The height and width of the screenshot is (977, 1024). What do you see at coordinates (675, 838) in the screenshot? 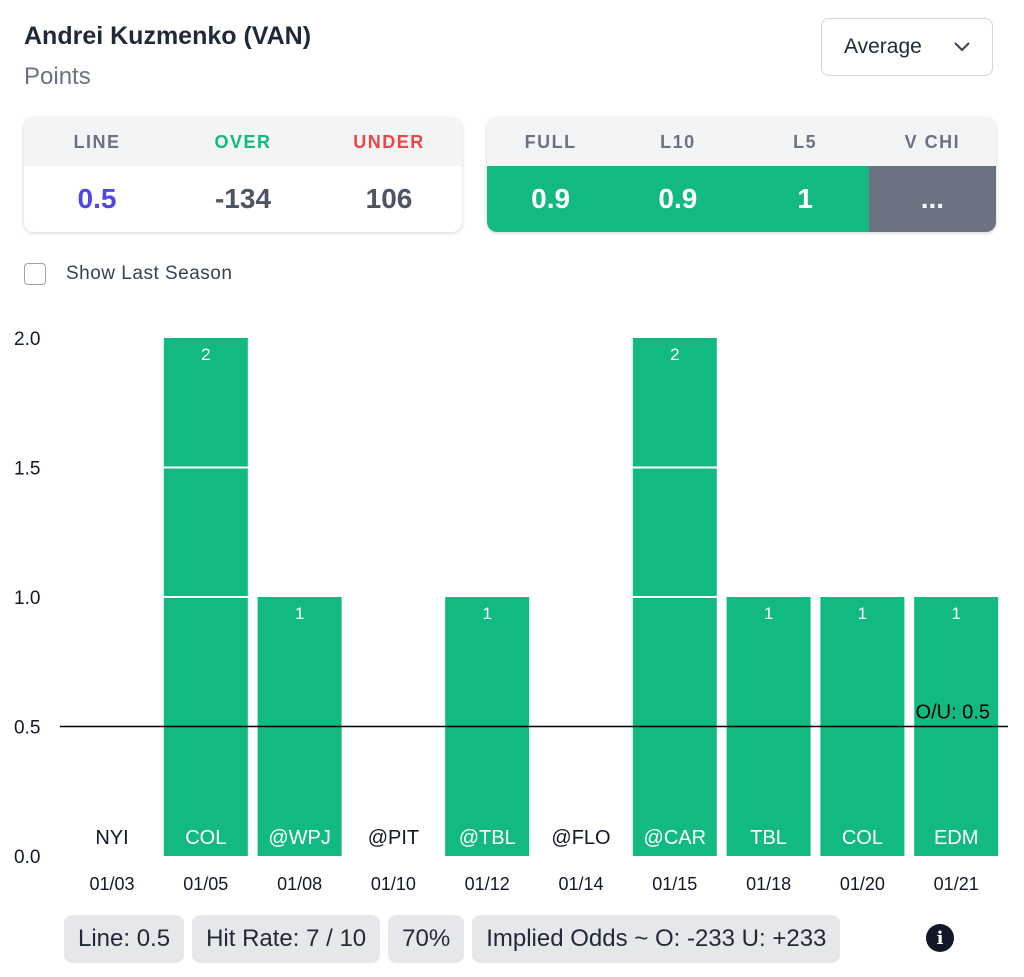
I see `opponent-label: @CAR` at bounding box center [675, 838].